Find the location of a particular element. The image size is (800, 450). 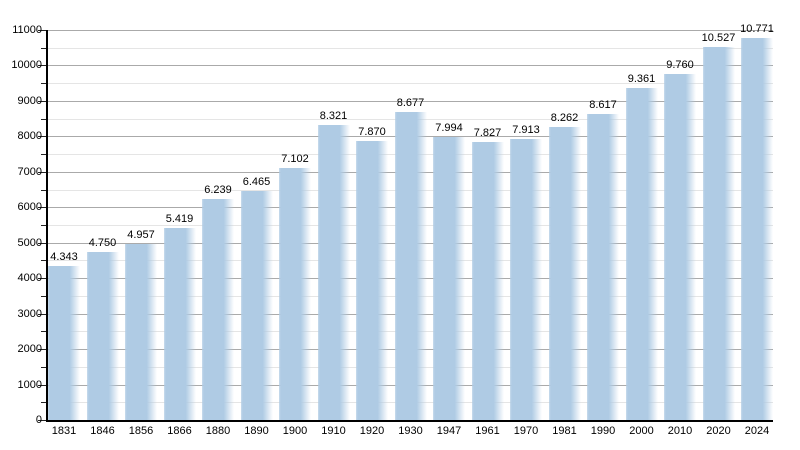

bar-value-label: 7.994 is located at coordinates (449, 127).